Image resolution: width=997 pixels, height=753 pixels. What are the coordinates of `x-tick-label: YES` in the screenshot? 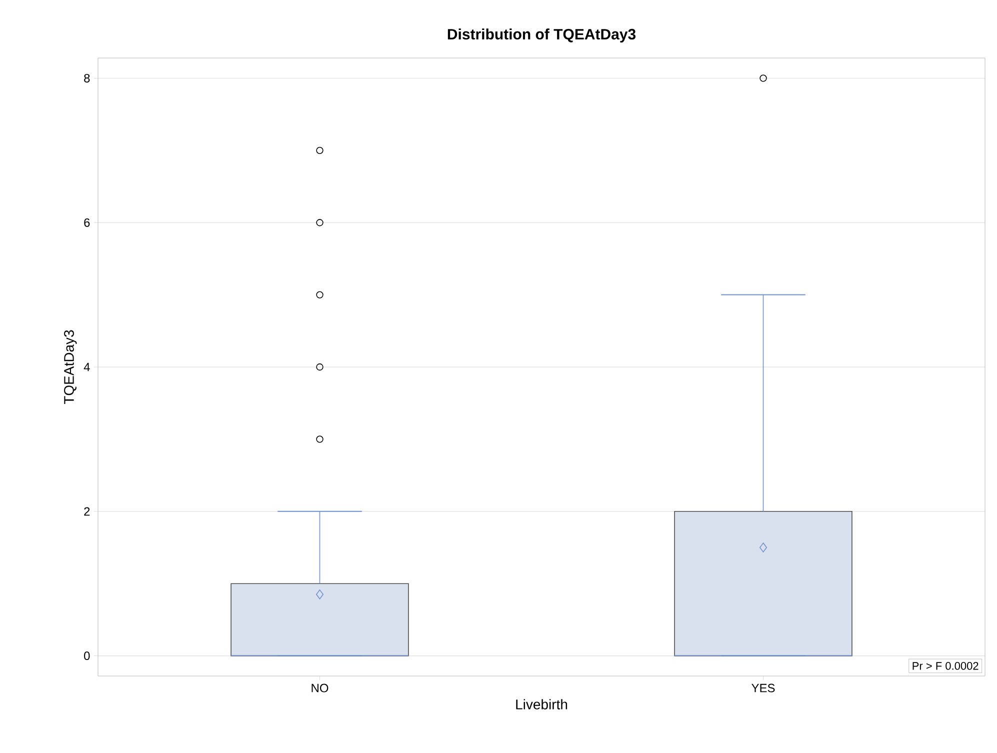 It's located at (763, 688).